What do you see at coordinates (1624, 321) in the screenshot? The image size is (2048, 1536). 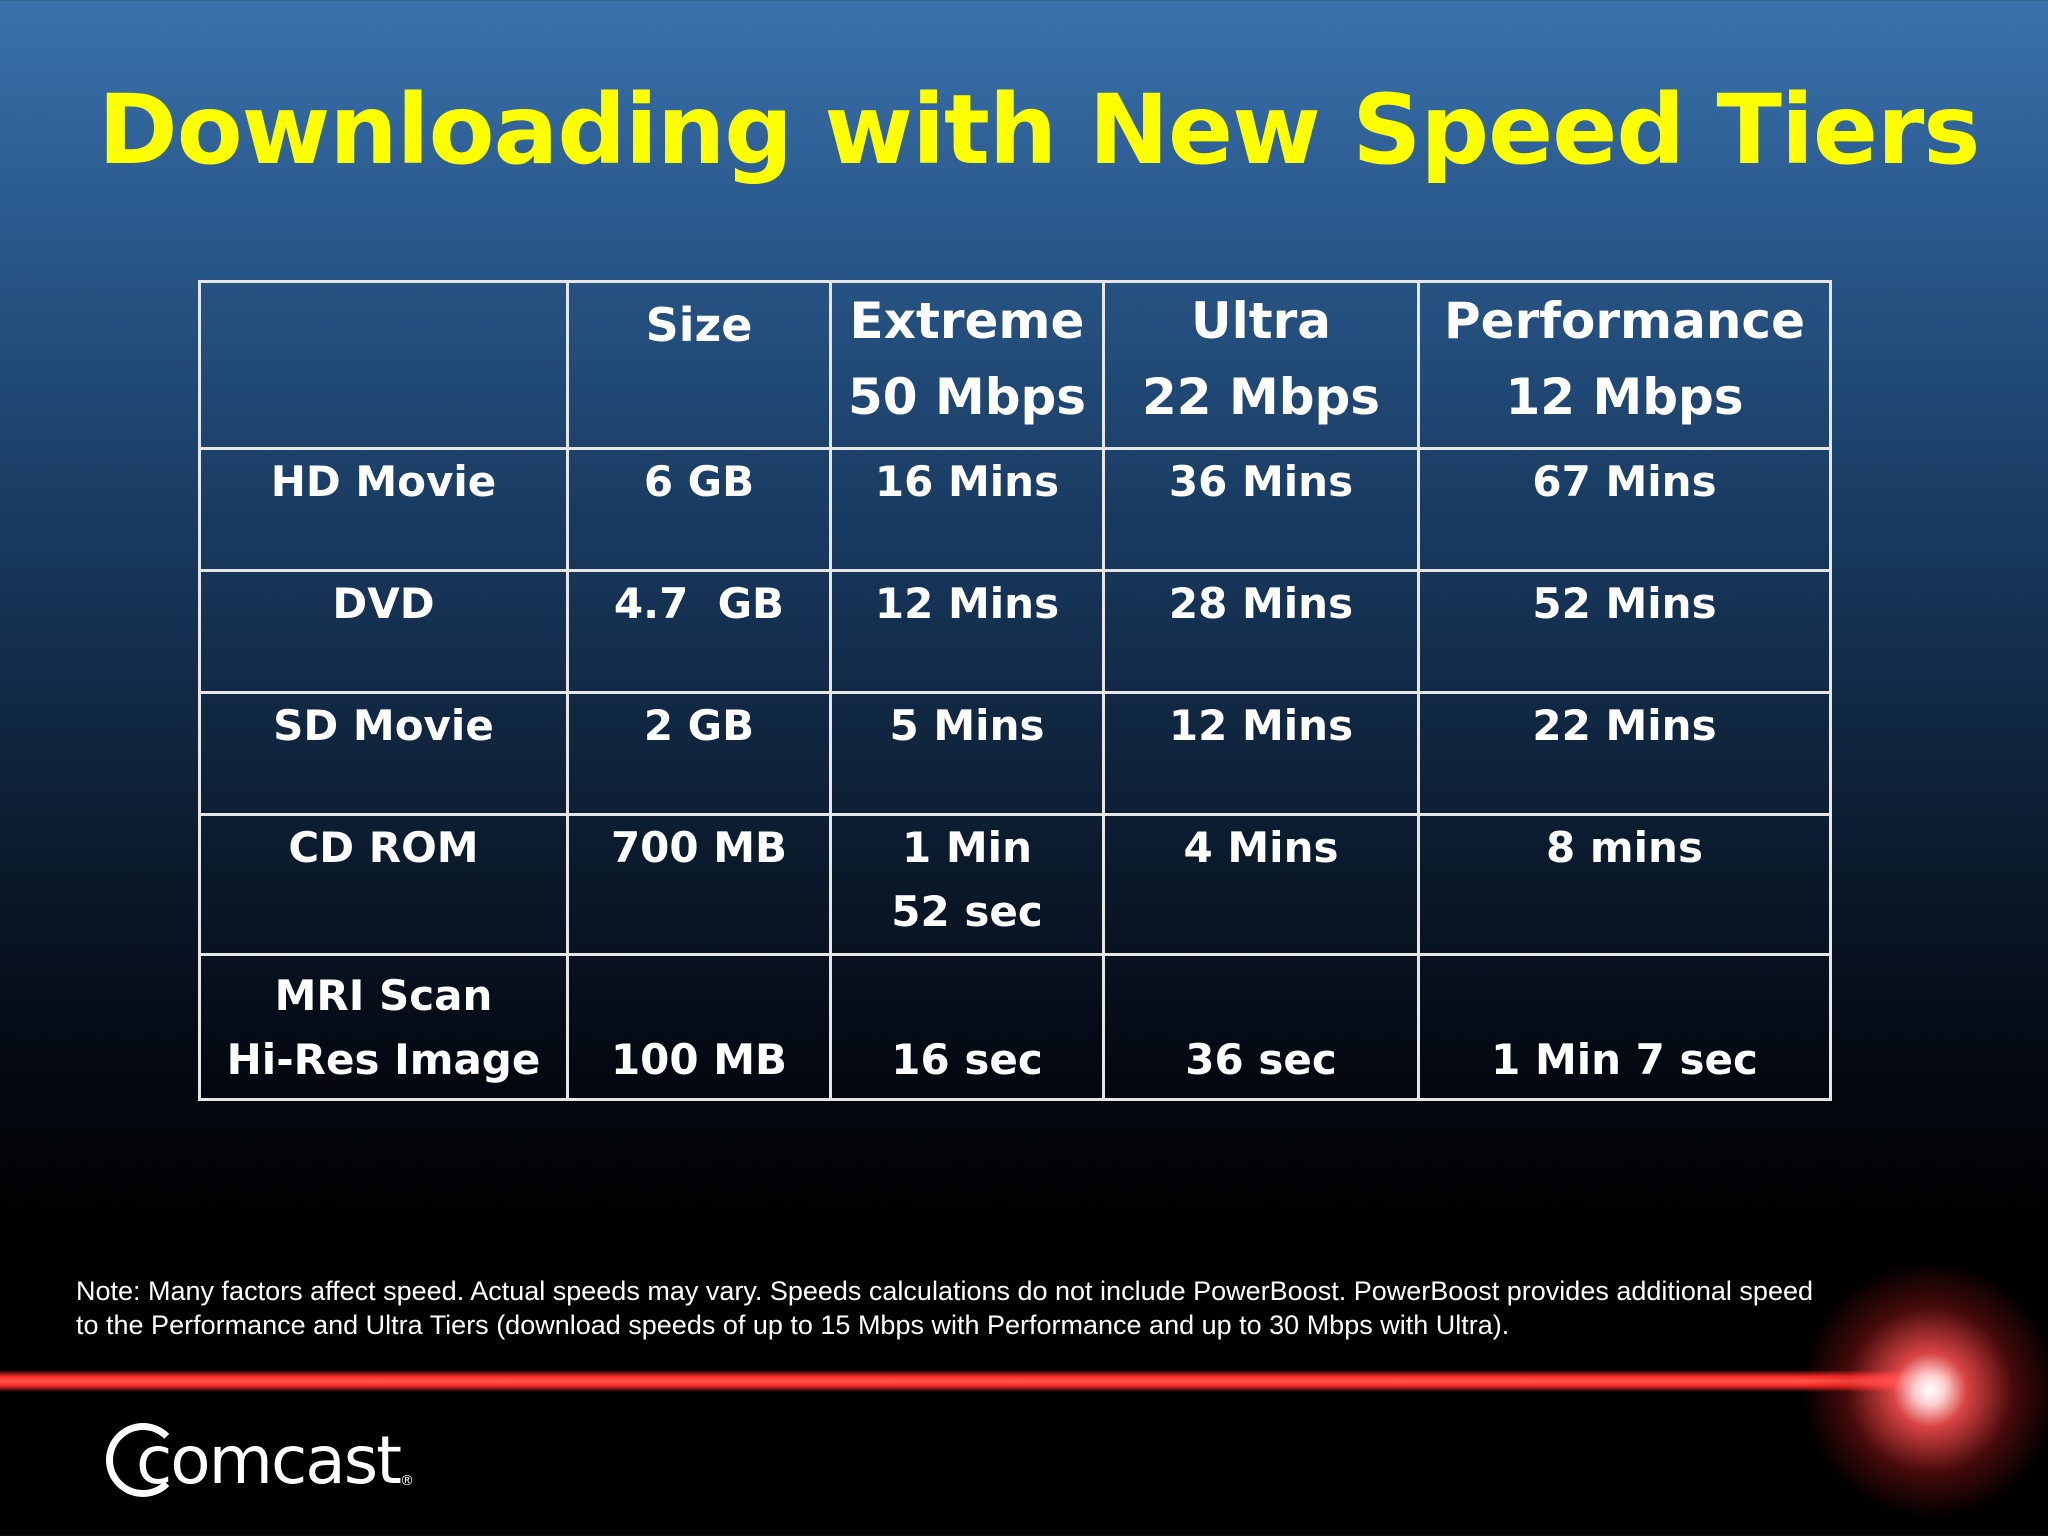 I see `header-line: Performance` at bounding box center [1624, 321].